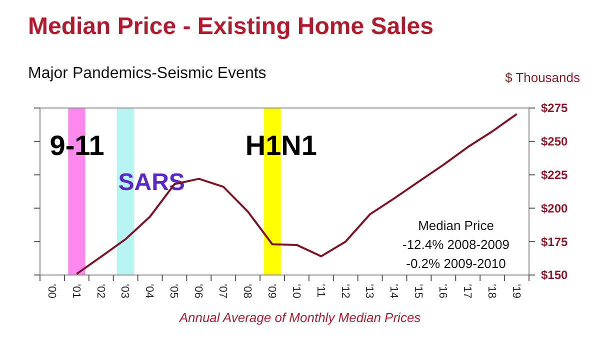 This screenshot has width=600, height=338. Describe the element at coordinates (51, 291) in the screenshot. I see `x-tick-label: '00` at that location.